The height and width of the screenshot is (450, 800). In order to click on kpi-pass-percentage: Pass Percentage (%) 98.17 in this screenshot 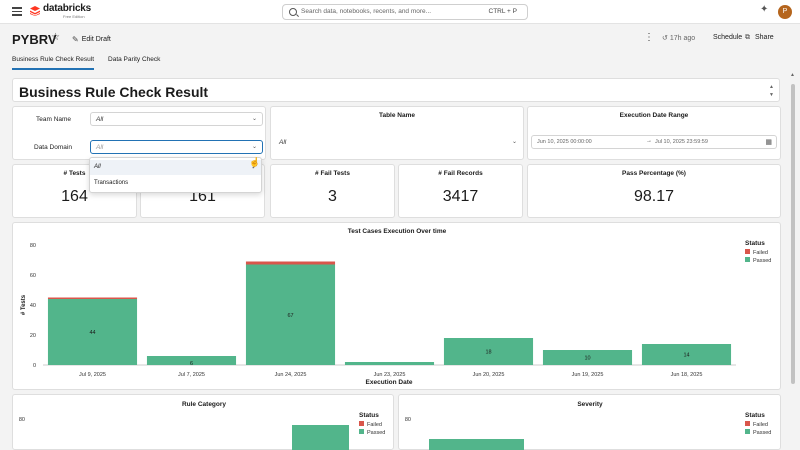, I will do `click(654, 191)`.